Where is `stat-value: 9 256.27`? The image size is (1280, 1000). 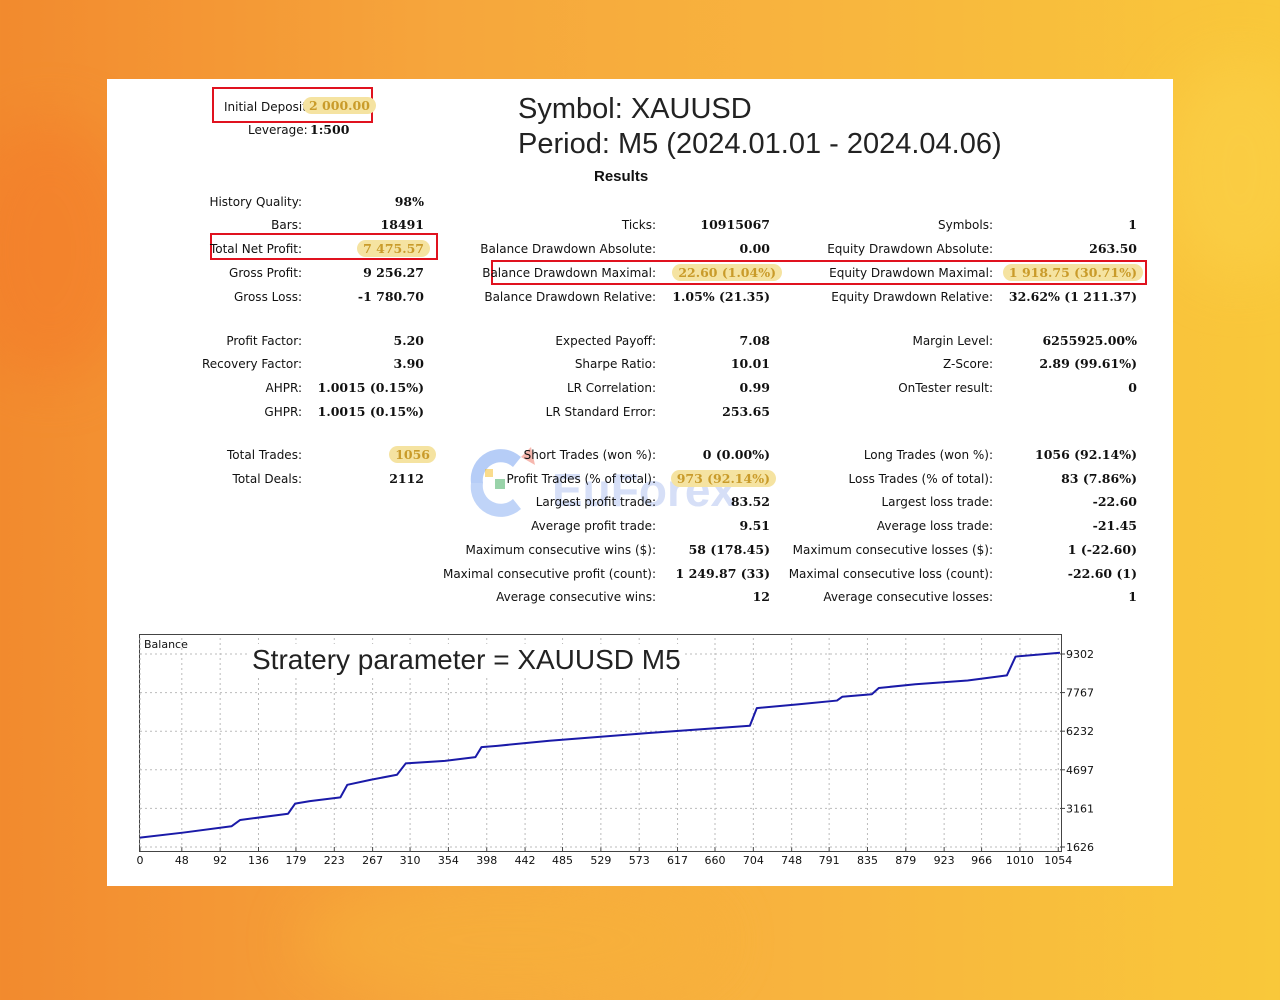 stat-value: 9 256.27 is located at coordinates (393, 272).